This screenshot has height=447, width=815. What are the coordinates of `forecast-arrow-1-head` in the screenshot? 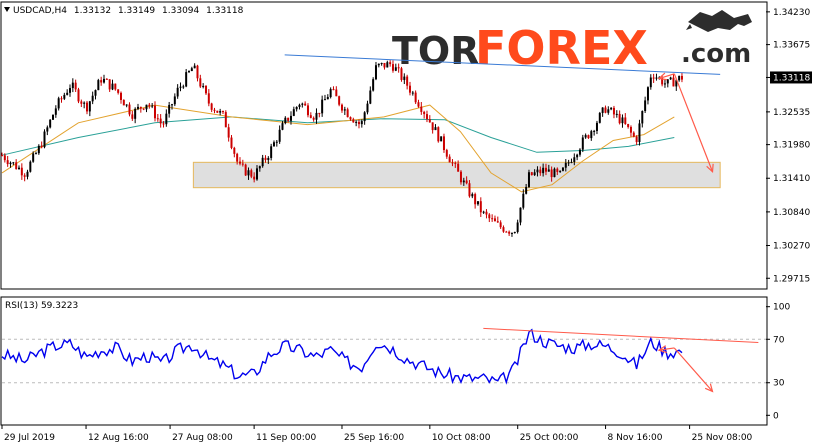 It's located at (662, 76).